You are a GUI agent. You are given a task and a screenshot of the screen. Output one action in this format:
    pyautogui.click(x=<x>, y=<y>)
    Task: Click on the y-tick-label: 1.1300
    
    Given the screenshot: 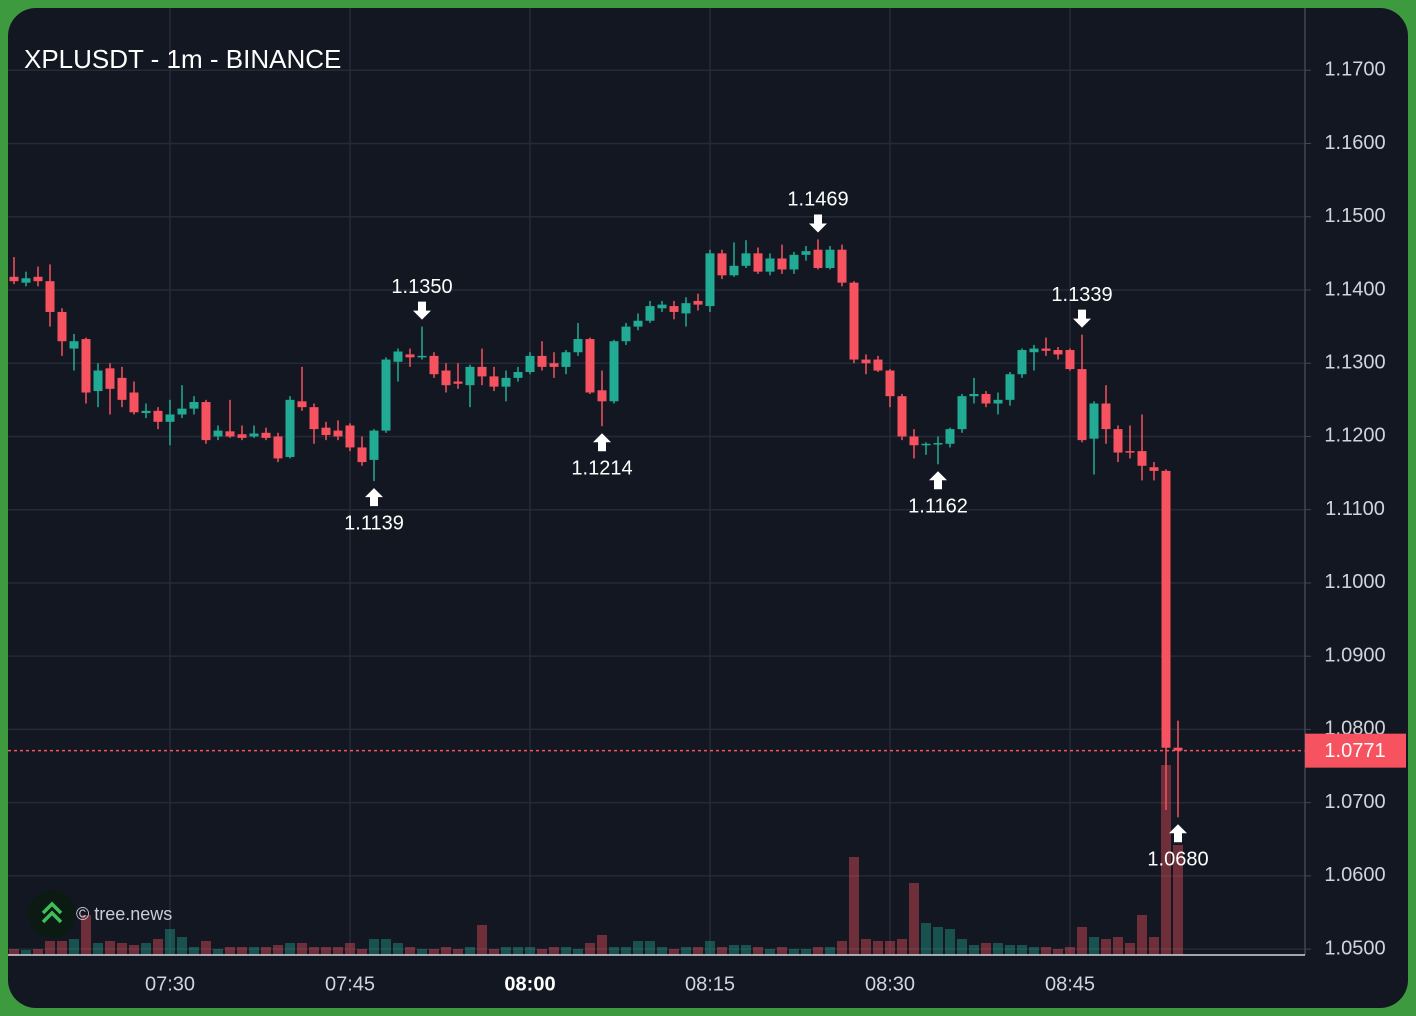 What is the action you would take?
    pyautogui.click(x=1354, y=362)
    